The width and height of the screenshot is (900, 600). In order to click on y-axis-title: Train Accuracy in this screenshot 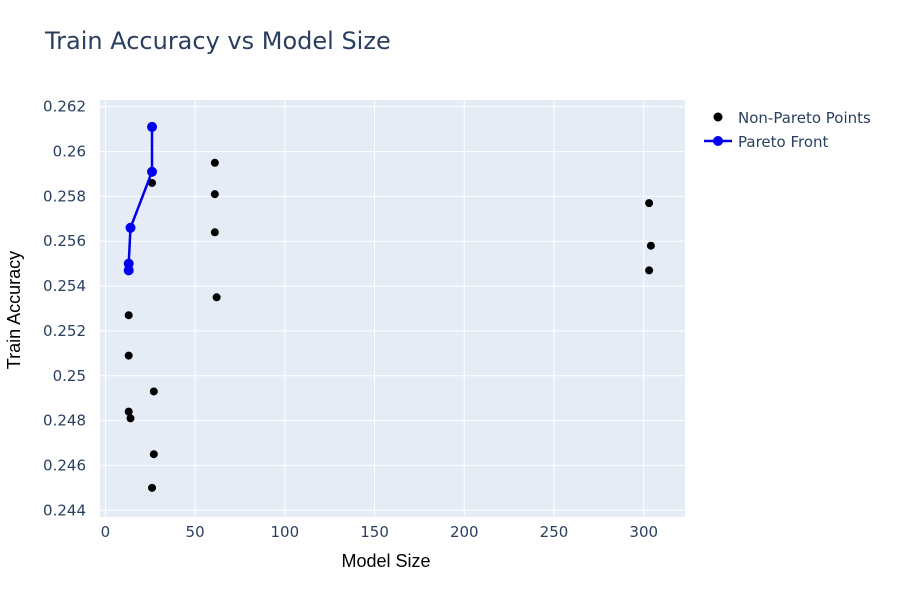, I will do `click(14, 310)`.